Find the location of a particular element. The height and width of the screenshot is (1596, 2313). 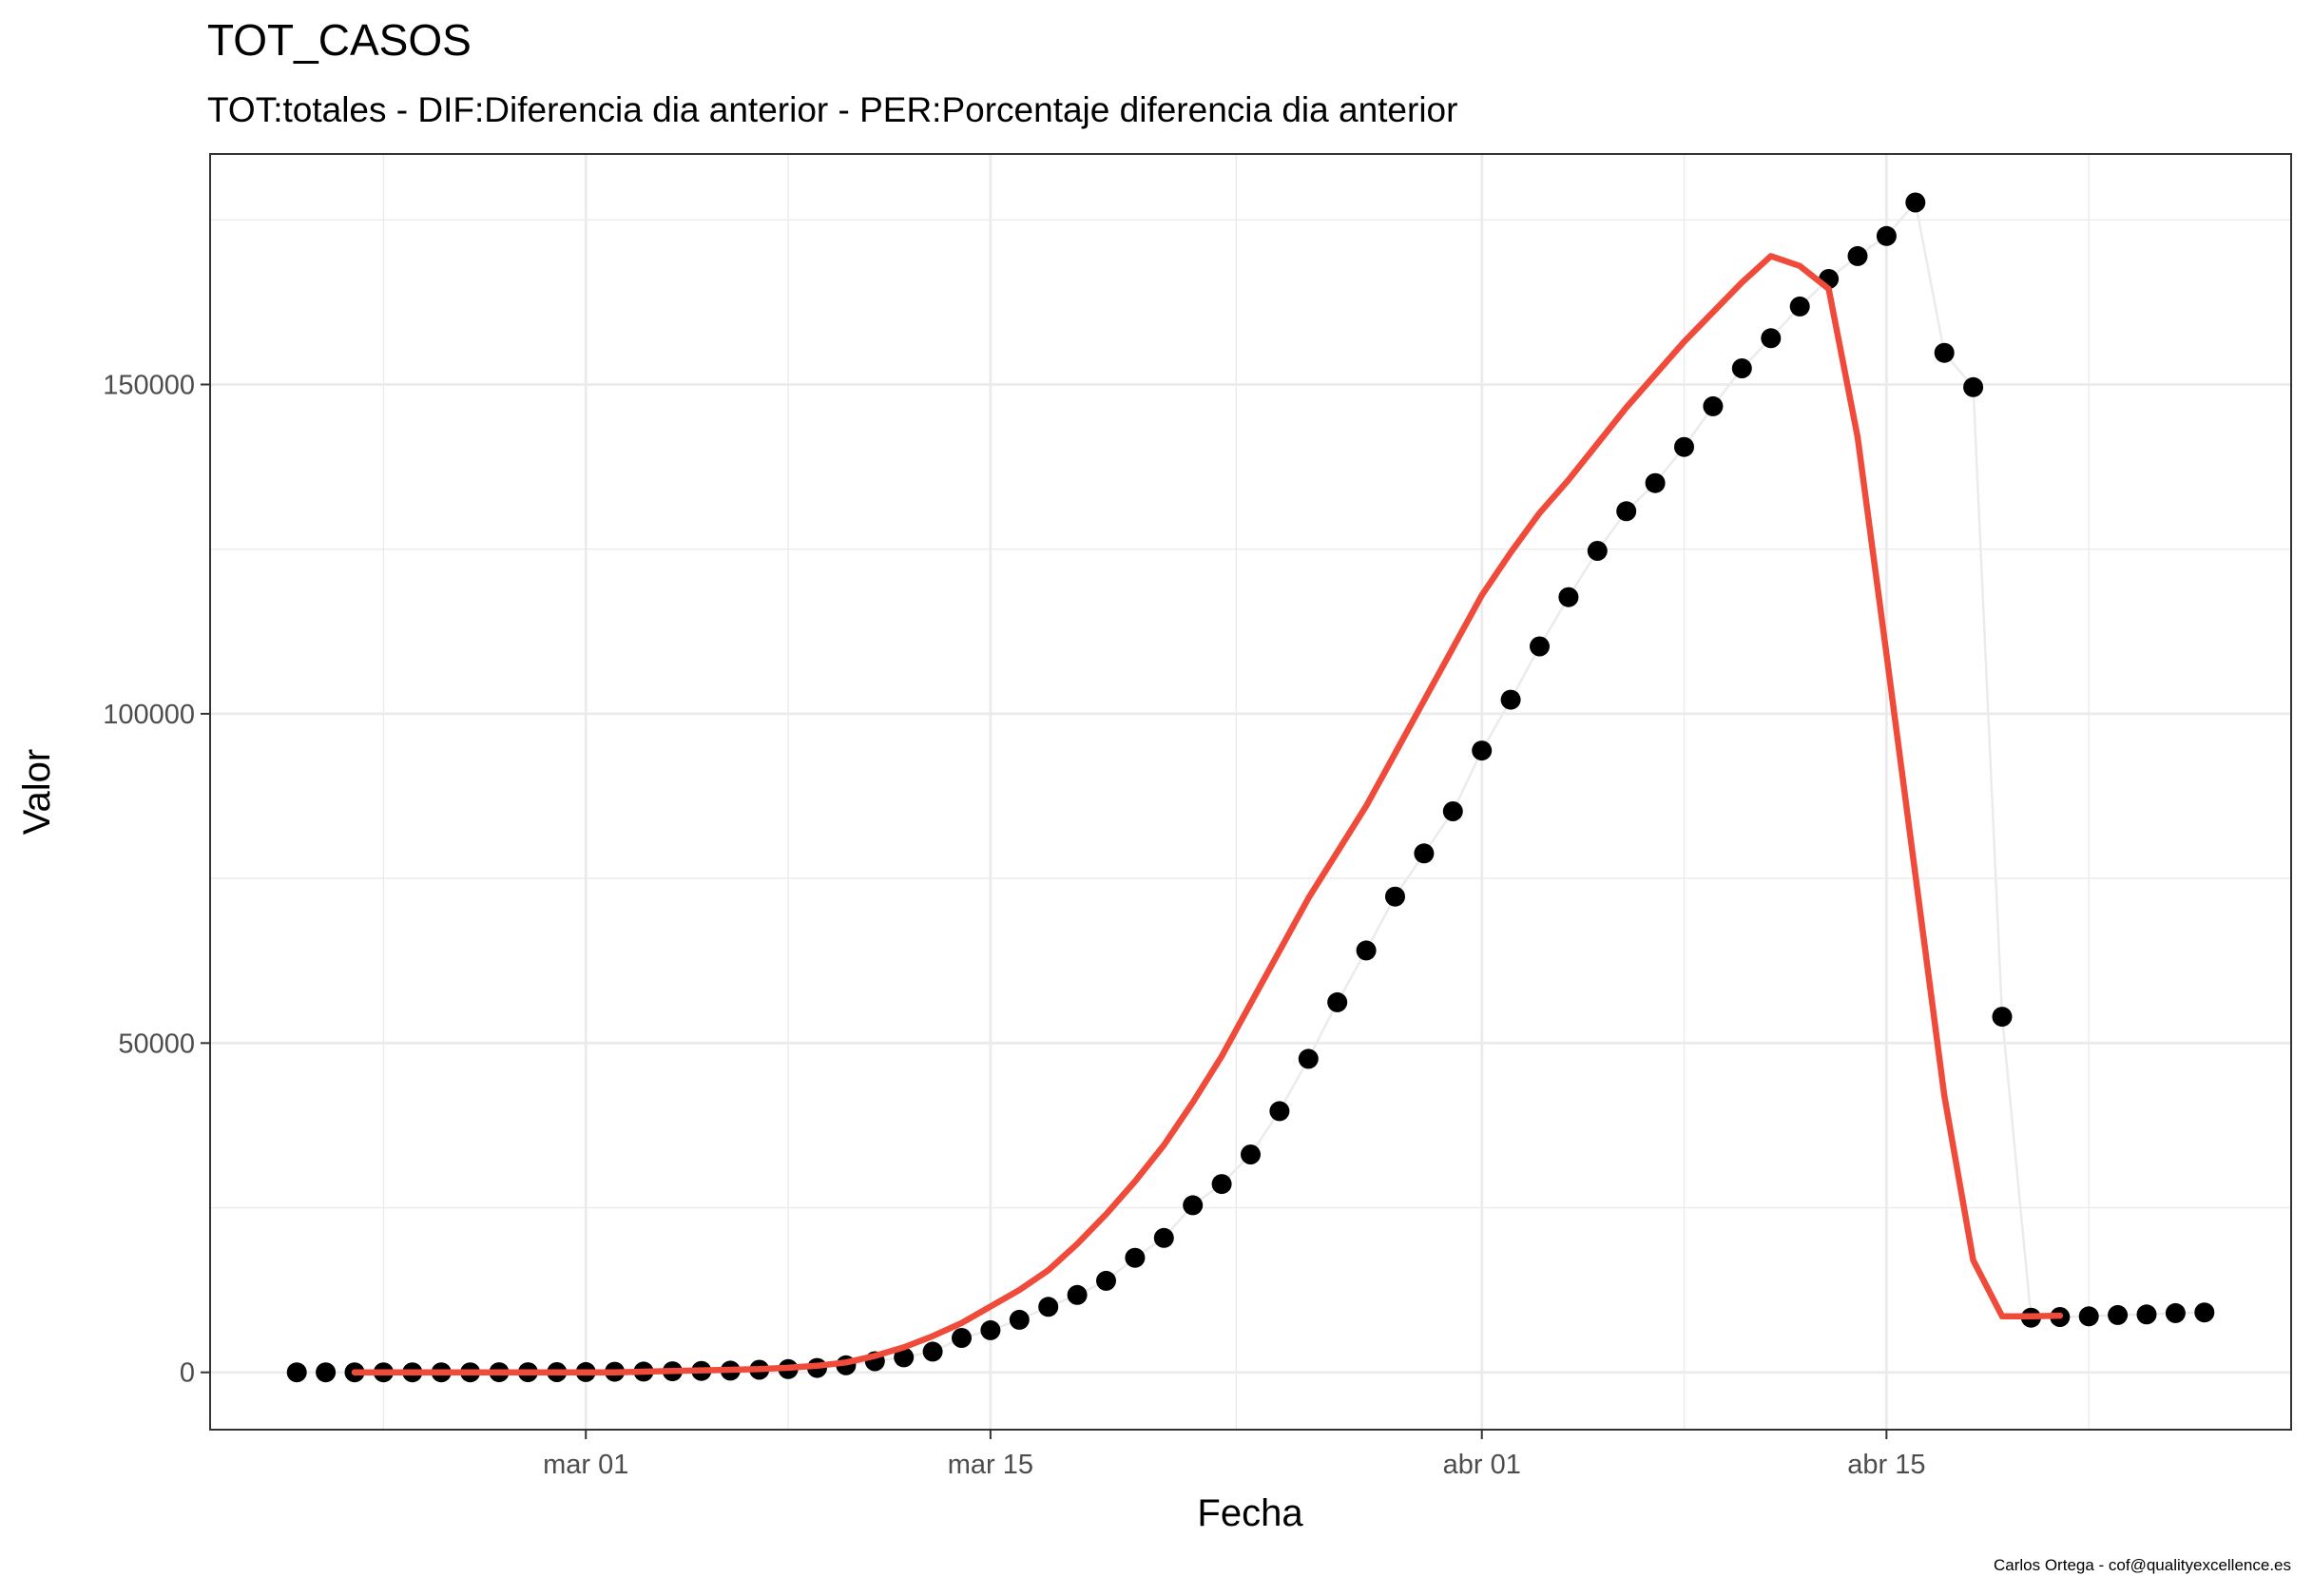

x-axis: mar 01 mar 15 abr 01 abr 15 is located at coordinates (1234, 1455).